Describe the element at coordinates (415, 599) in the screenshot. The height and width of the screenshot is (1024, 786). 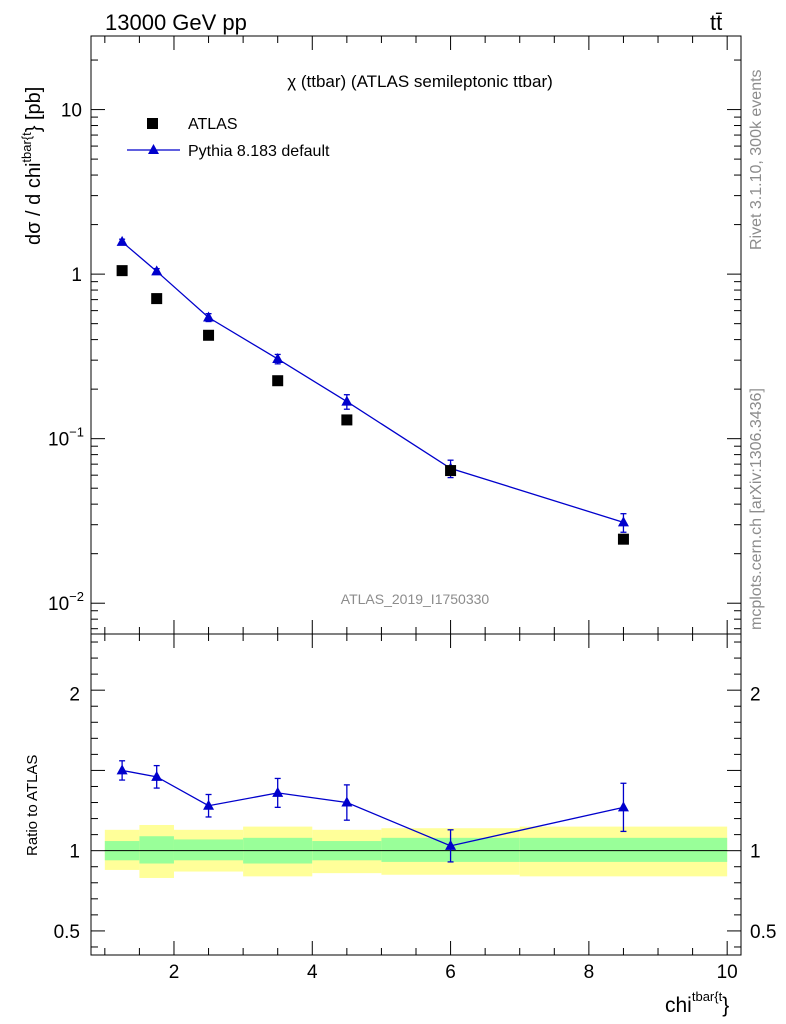
I see `analysis-watermark: ATLAS_2019_I1750330` at that location.